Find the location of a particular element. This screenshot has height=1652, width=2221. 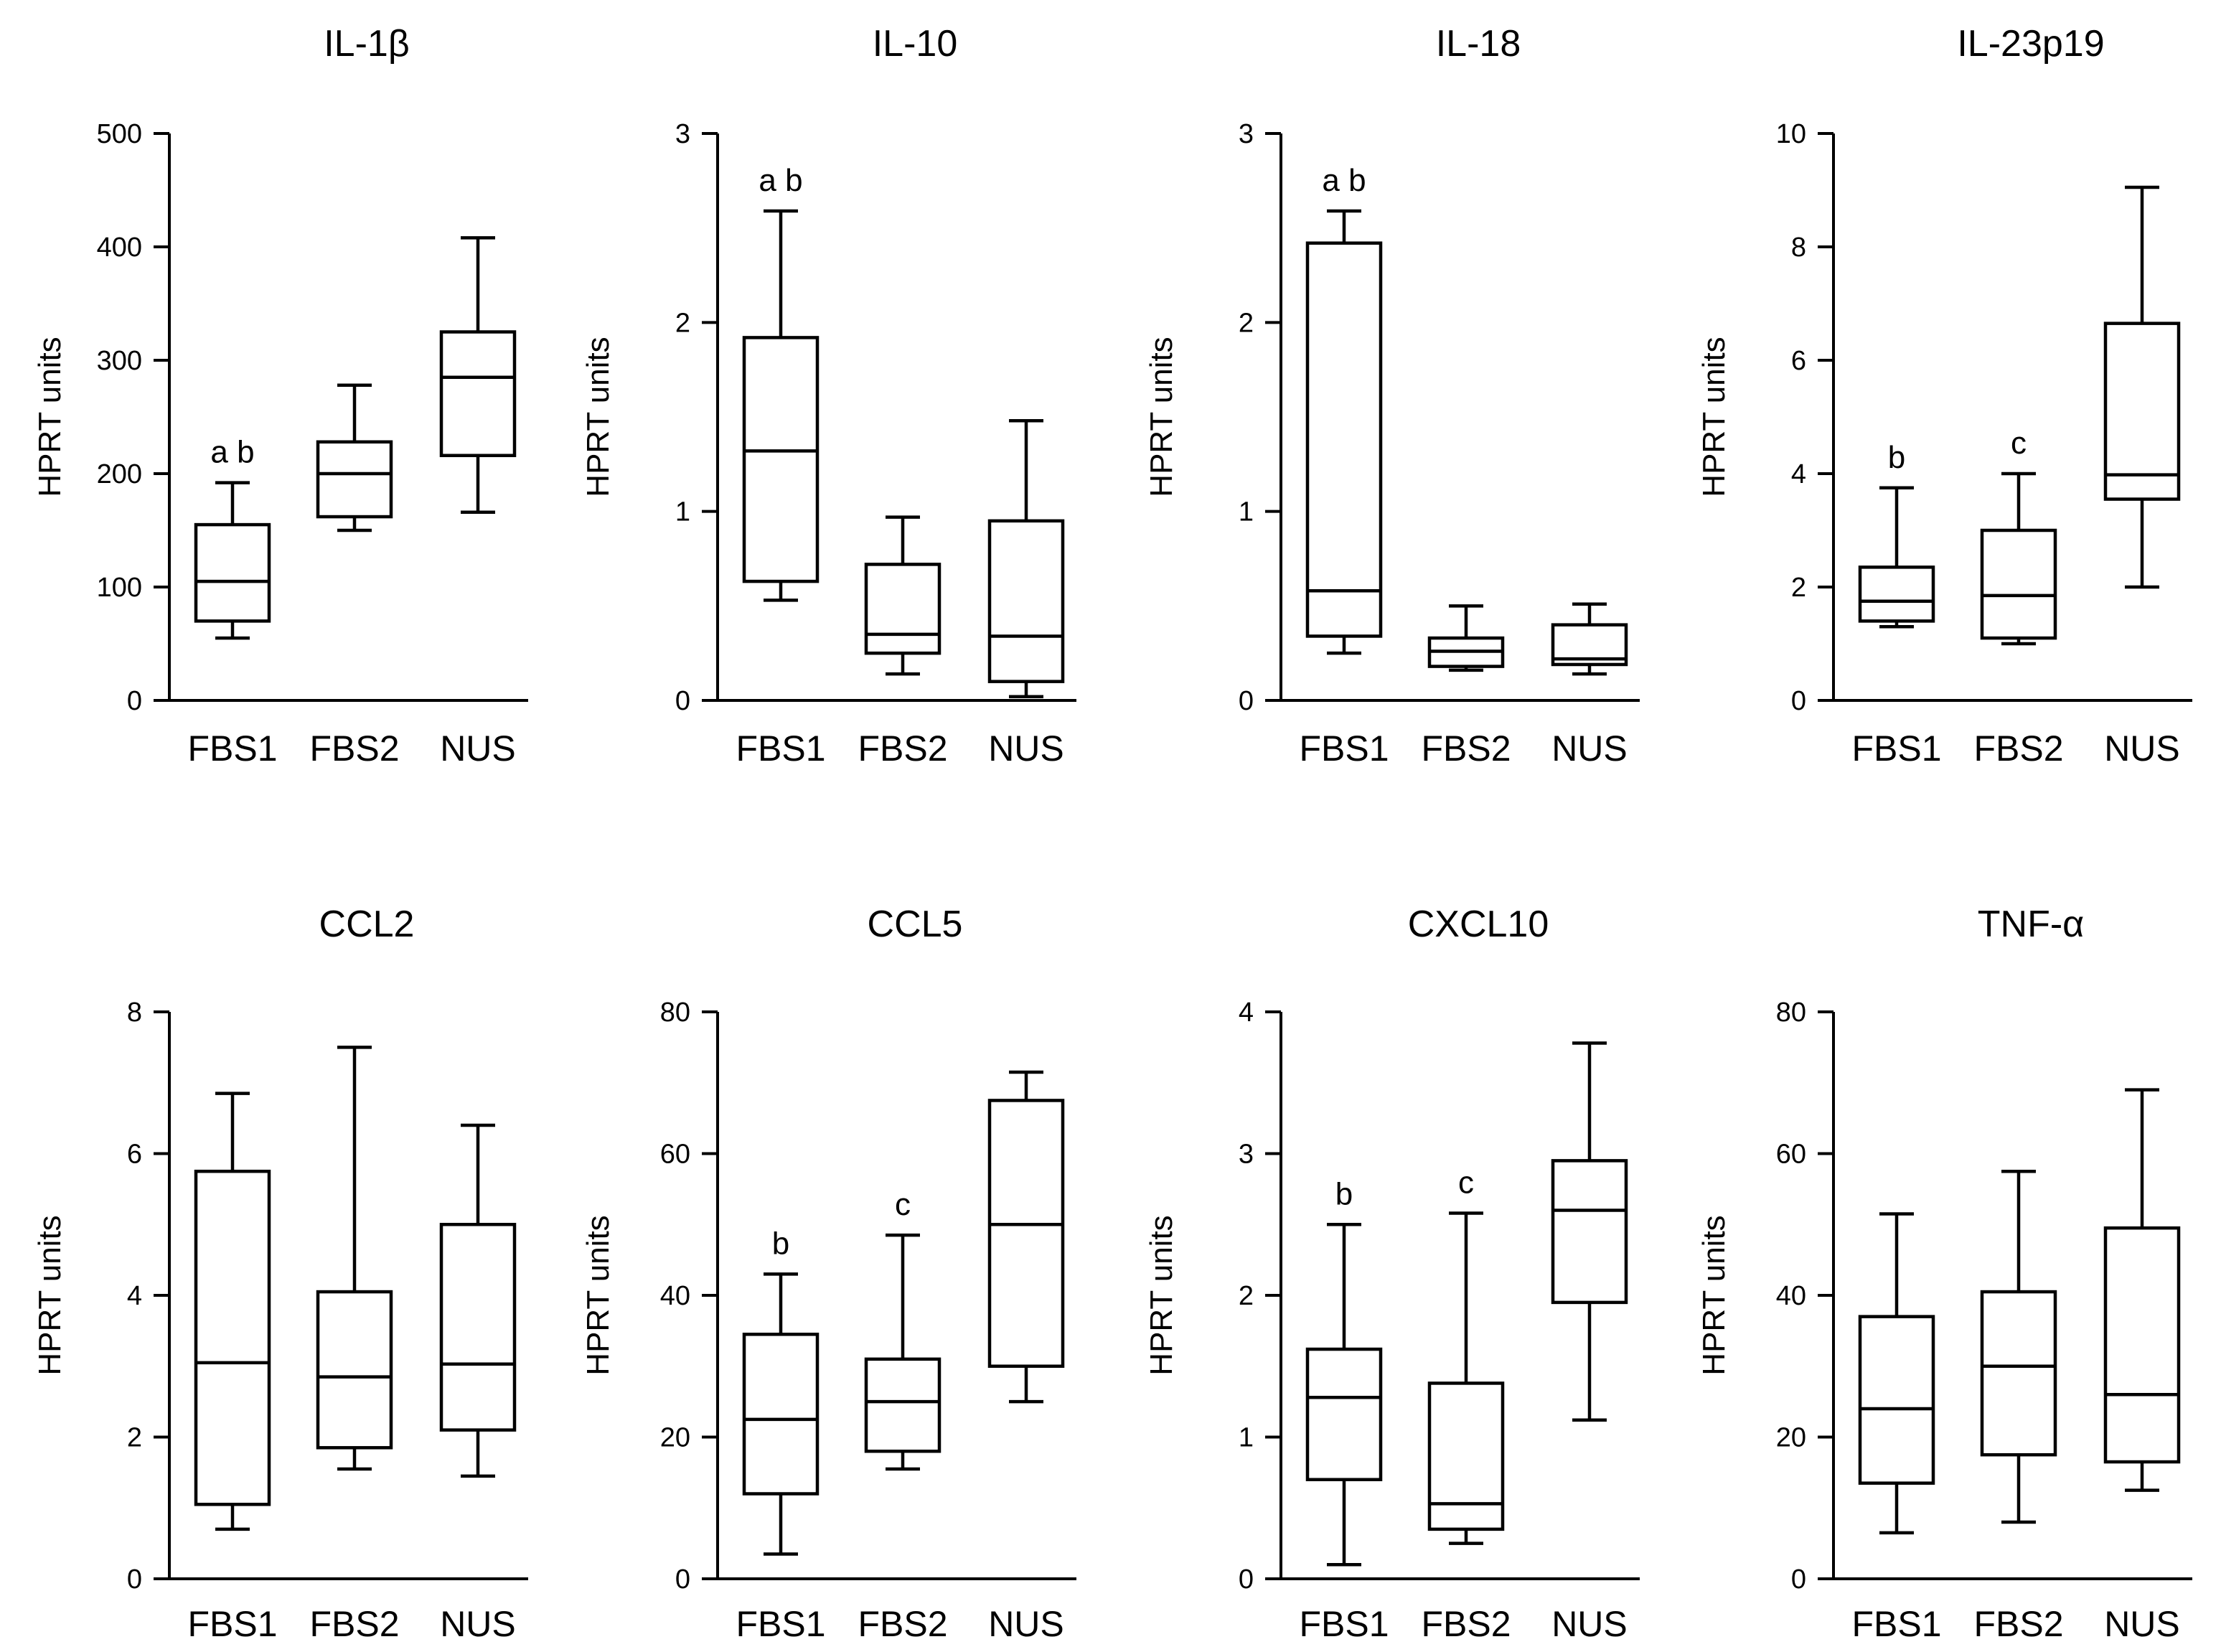

chart-title: IL-23p19 is located at coordinates (2031, 44).